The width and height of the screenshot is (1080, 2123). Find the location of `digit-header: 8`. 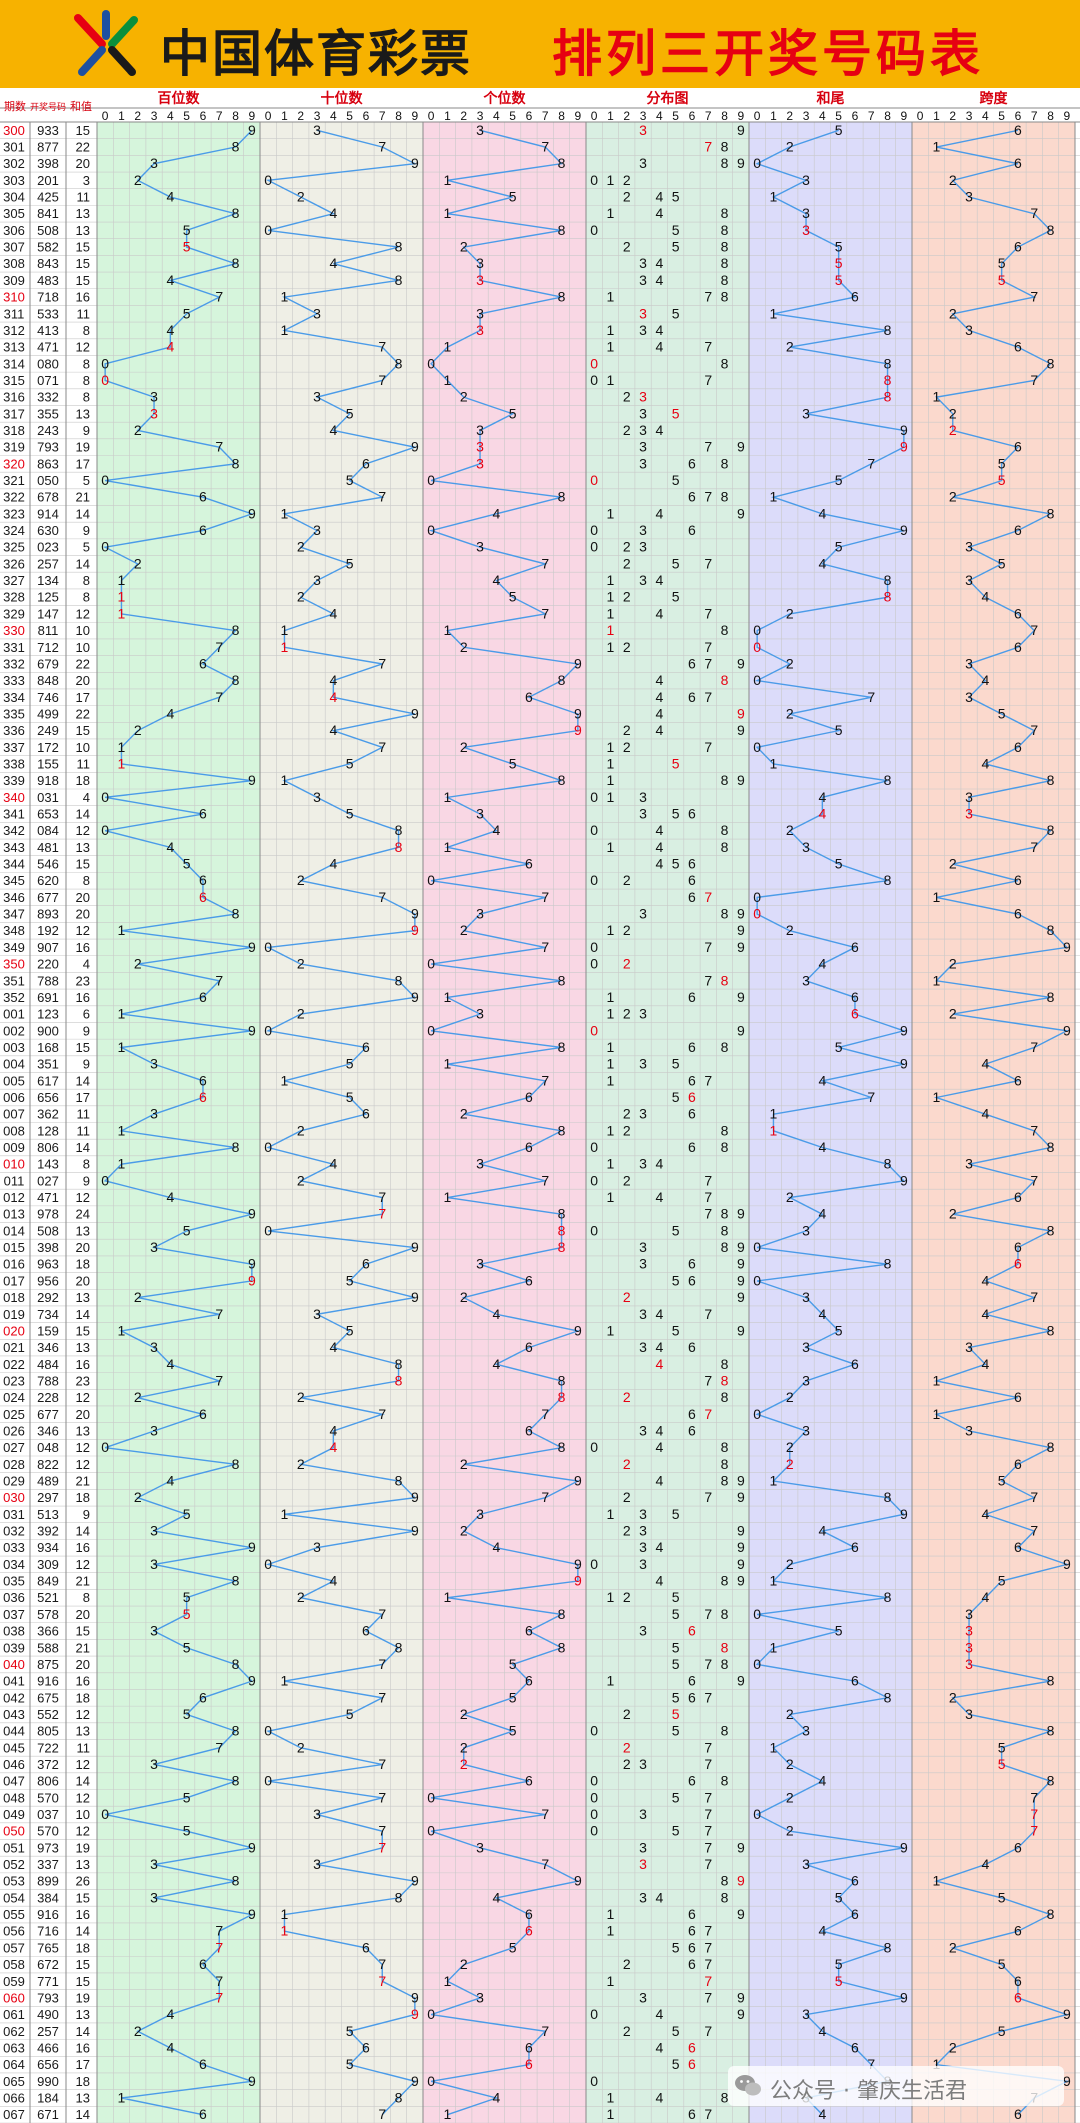

digit-header: 8 is located at coordinates (724, 116).